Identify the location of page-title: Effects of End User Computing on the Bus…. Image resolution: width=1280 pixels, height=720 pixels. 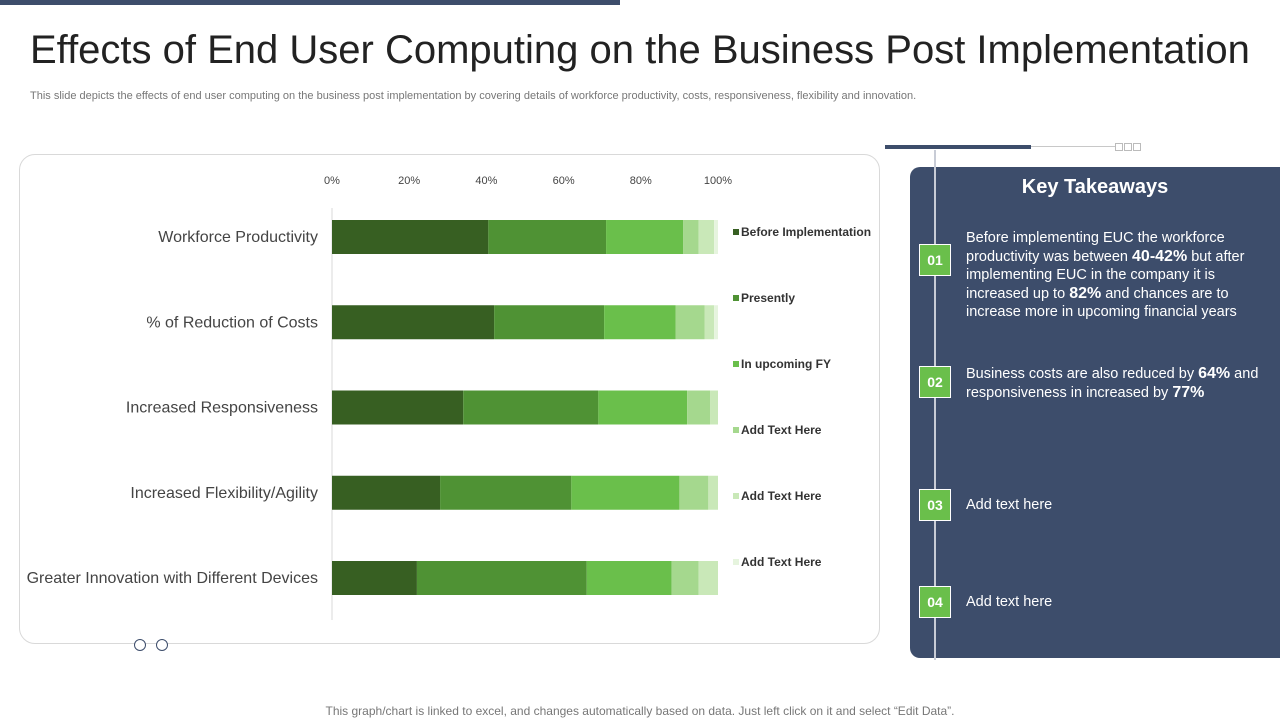
(640, 50).